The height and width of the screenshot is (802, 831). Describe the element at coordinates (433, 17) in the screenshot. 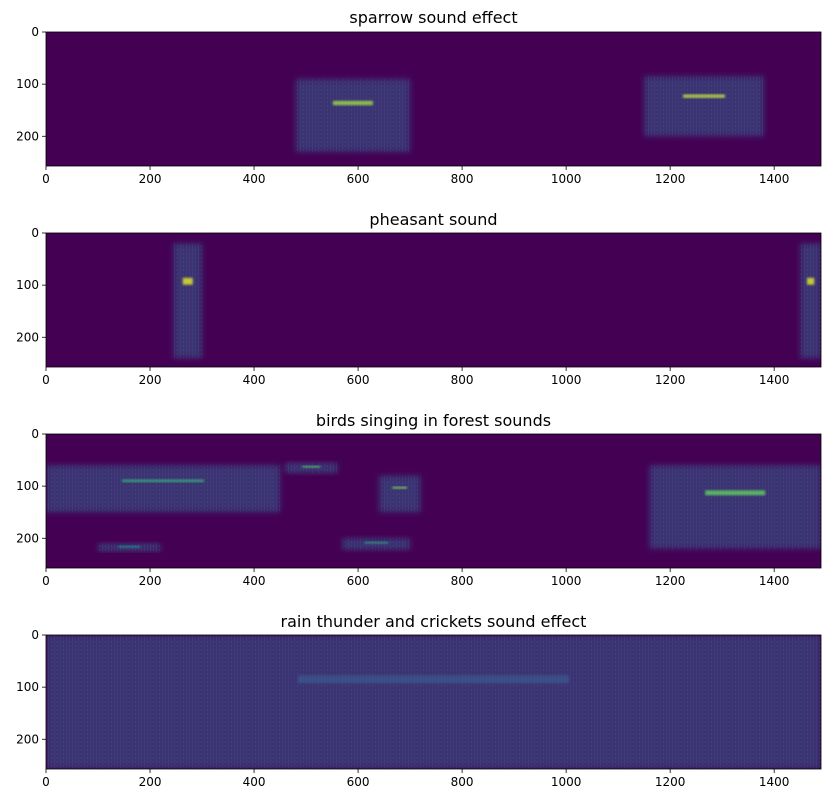

I see `panel-title: sparrow sound effect` at that location.